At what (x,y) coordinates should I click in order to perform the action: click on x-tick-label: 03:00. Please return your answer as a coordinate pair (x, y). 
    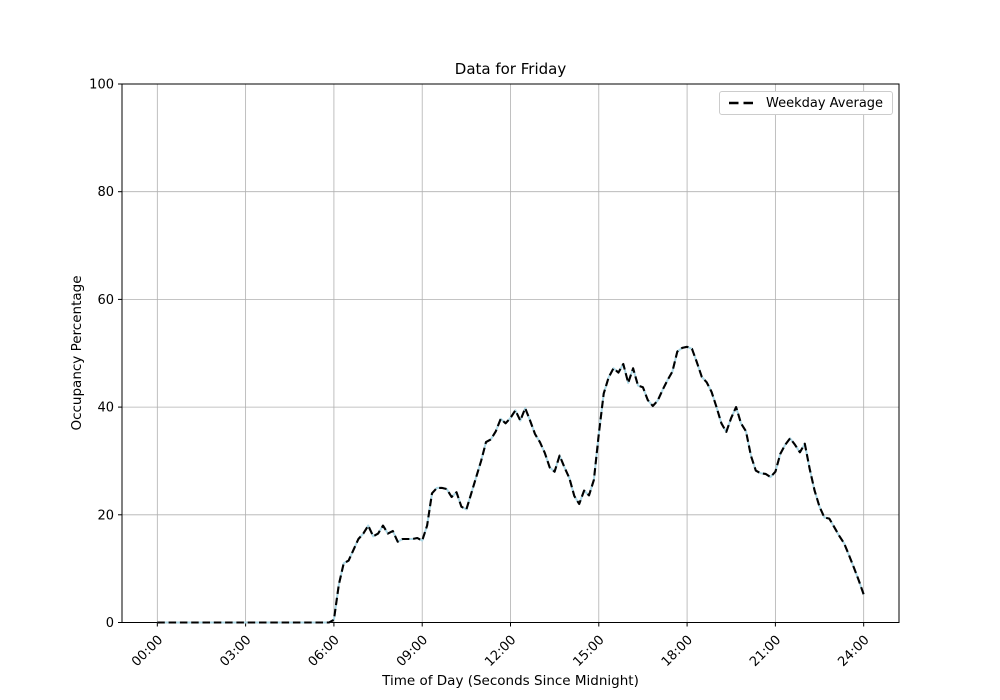
    Looking at the image, I should click on (235, 651).